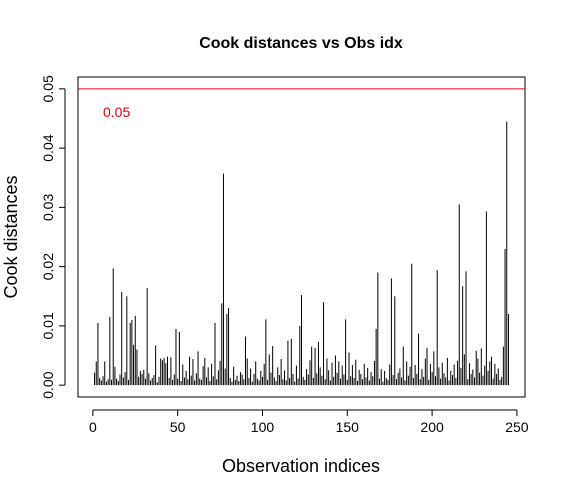 Image resolution: width=566 pixels, height=496 pixels. I want to click on x-tick-label: 50, so click(178, 427).